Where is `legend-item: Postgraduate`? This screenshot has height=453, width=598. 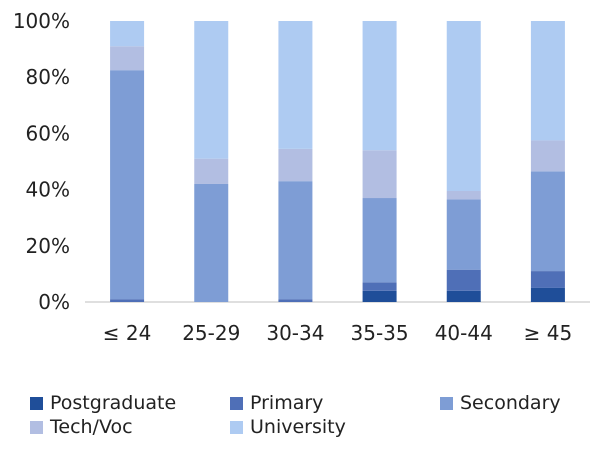 legend-item: Postgraduate is located at coordinates (103, 403).